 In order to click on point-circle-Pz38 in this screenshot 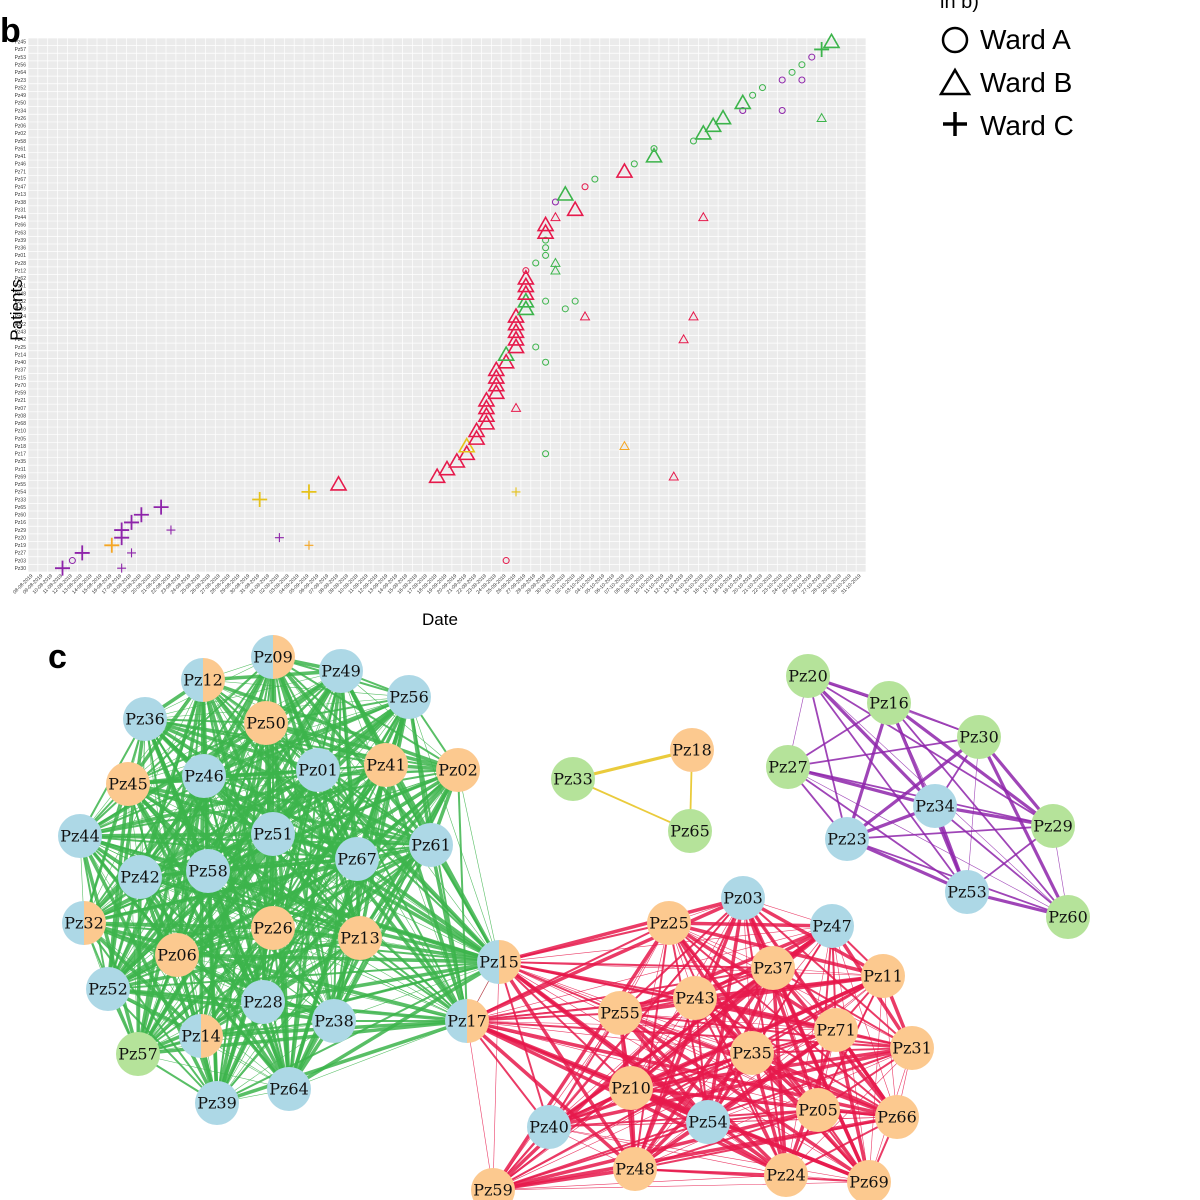, I will do `click(555, 202)`.